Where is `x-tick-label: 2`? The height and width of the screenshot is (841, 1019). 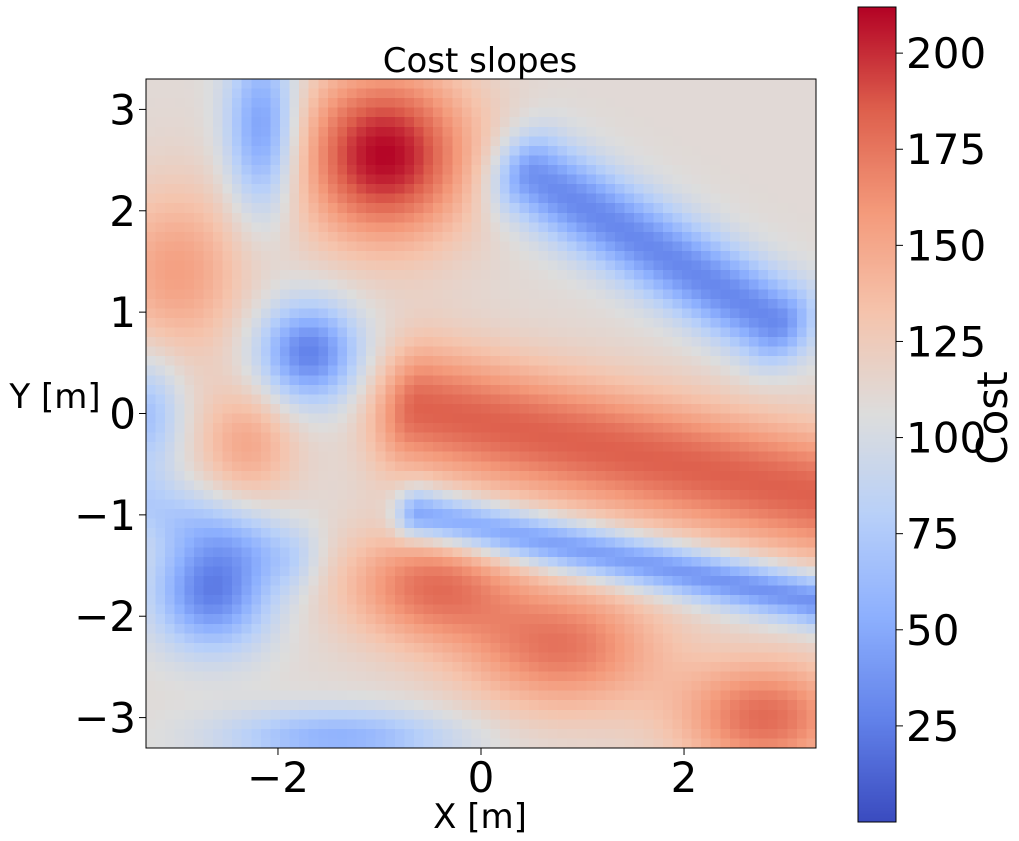
x-tick-label: 2 is located at coordinates (684, 777).